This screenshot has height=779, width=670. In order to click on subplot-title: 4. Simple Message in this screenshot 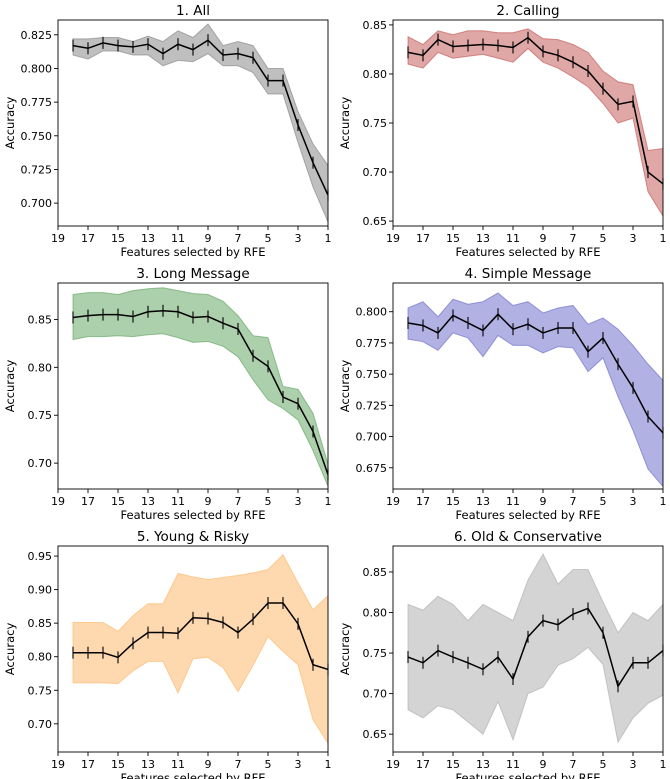, I will do `click(528, 274)`.